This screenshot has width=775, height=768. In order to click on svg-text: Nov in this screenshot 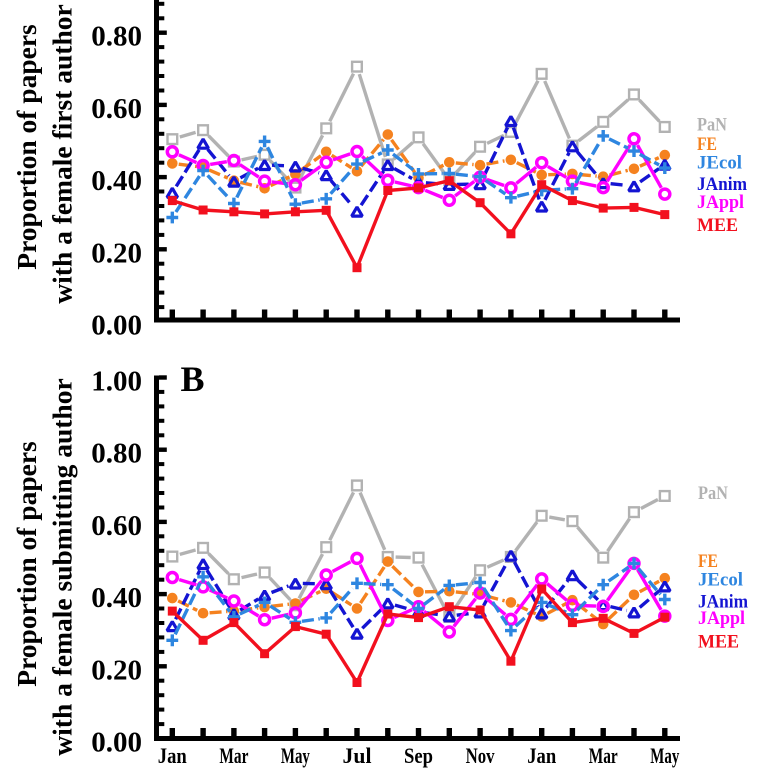, I will do `click(480, 755)`.